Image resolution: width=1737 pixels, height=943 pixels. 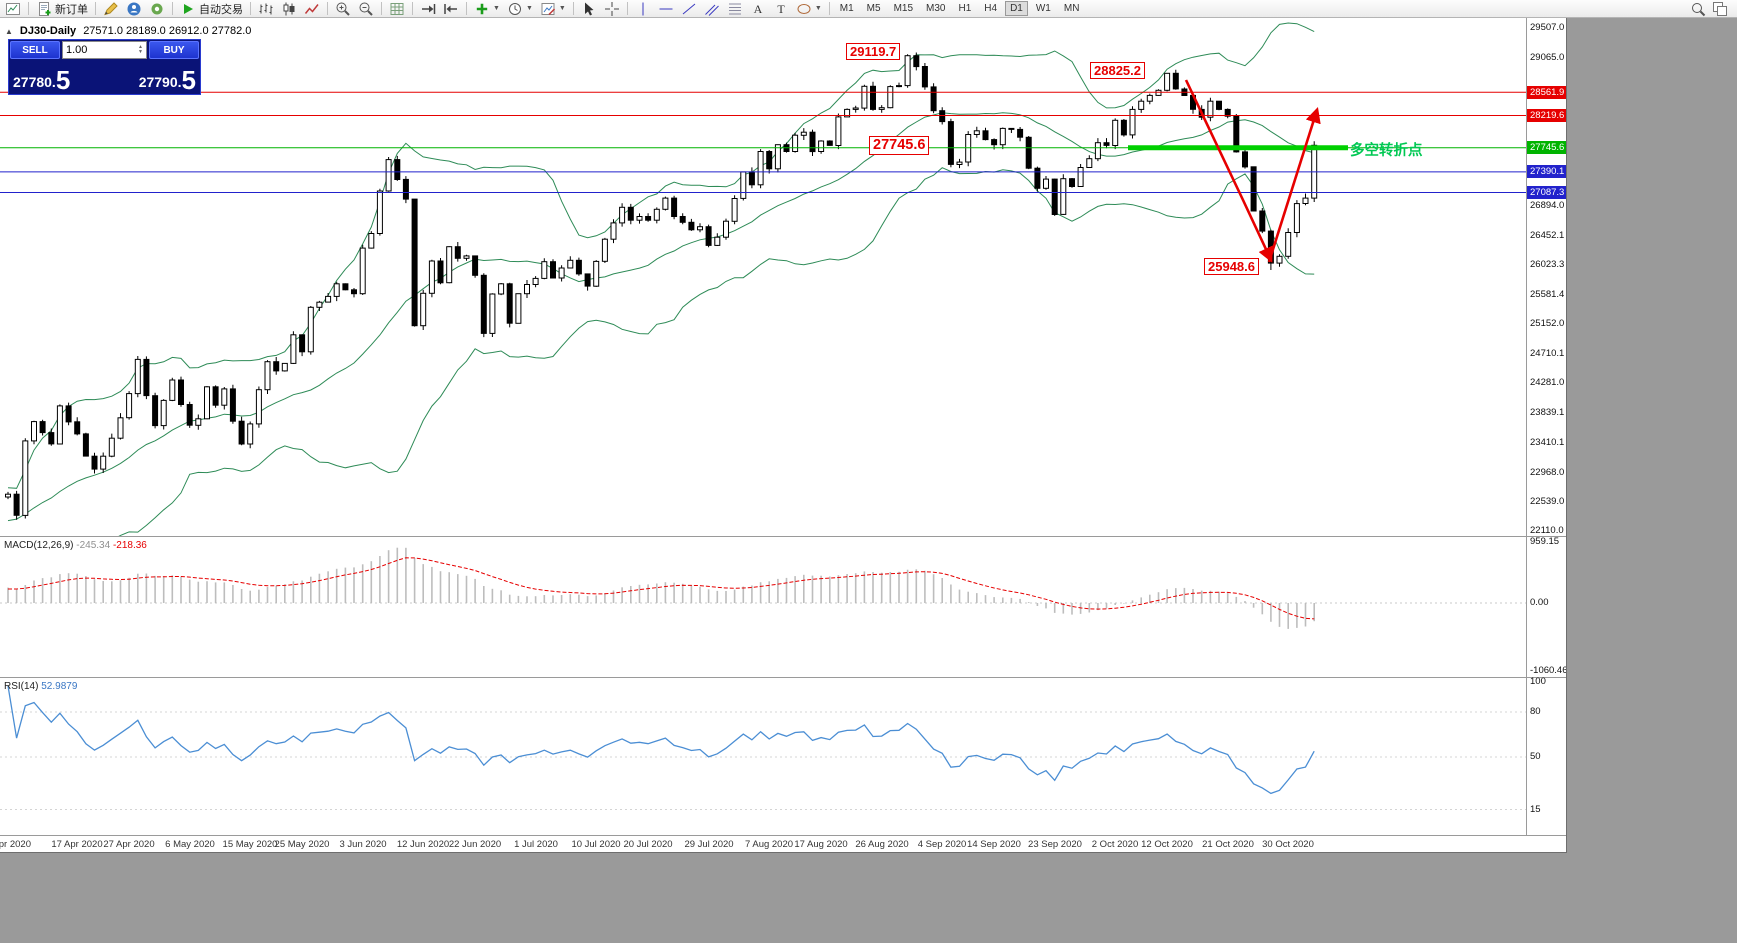 What do you see at coordinates (1547, 353) in the screenshot?
I see `price-tick: 24710.1` at bounding box center [1547, 353].